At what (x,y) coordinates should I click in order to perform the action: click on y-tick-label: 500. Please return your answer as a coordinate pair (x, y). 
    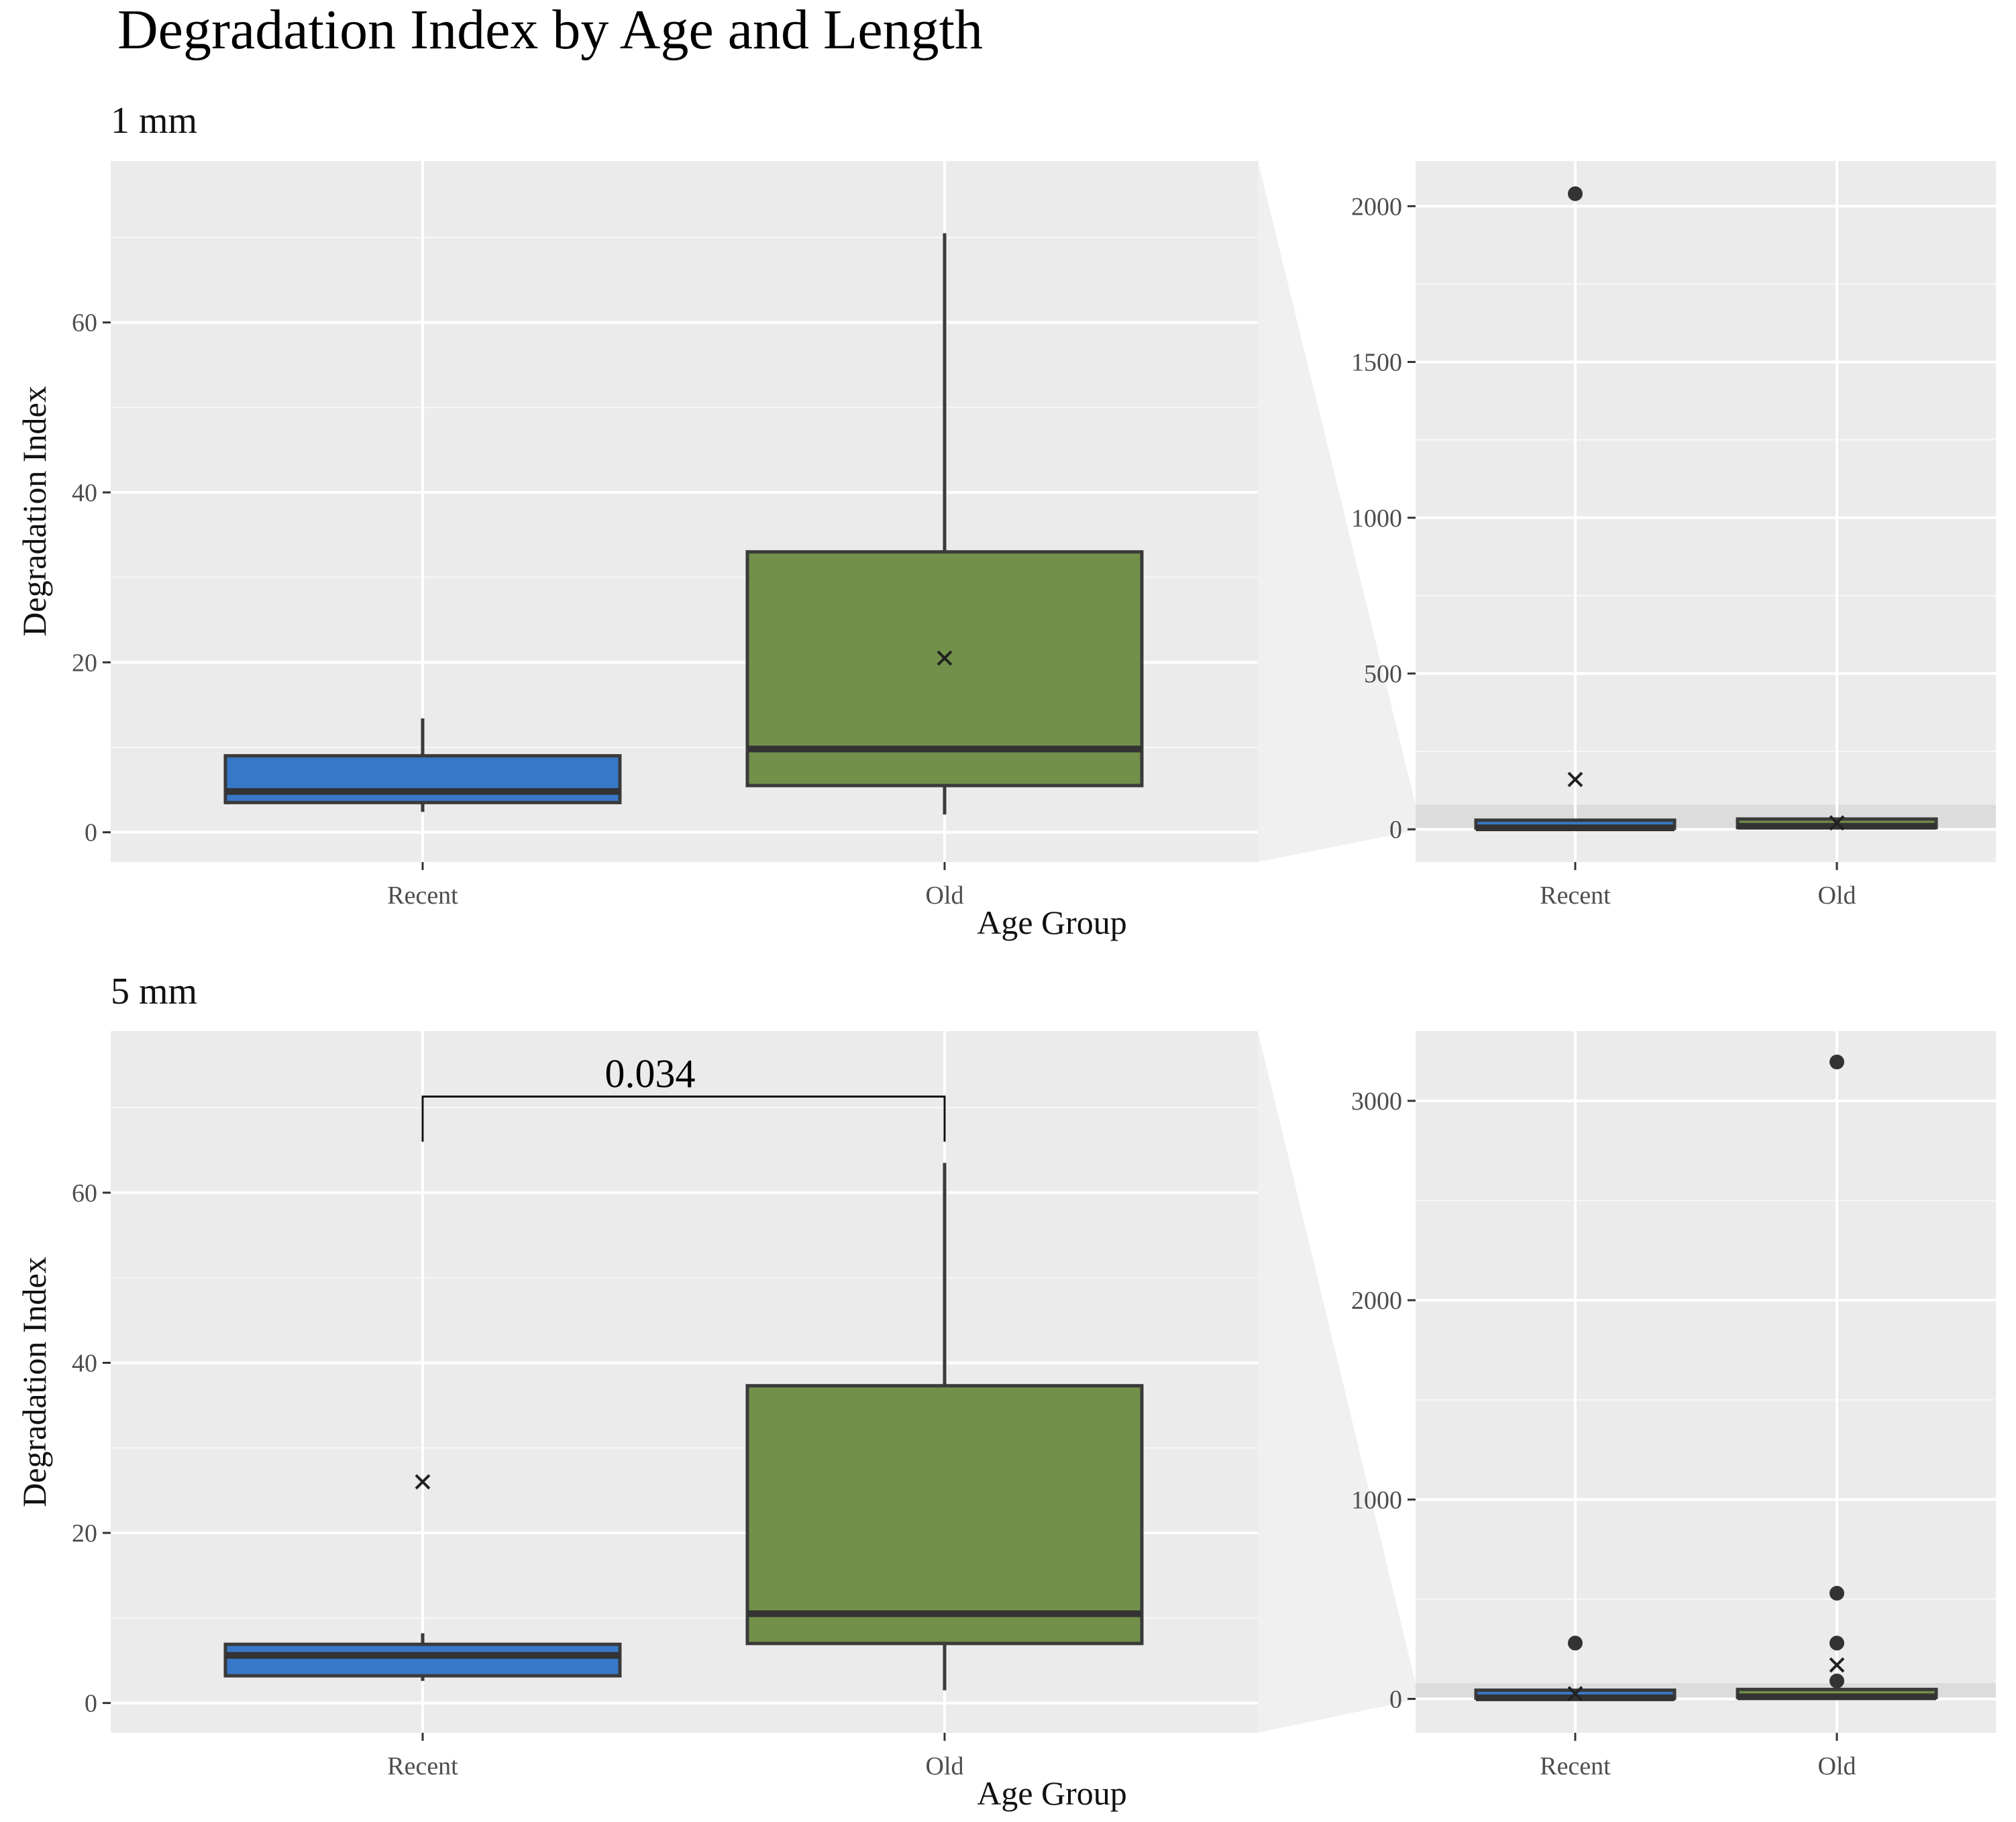
    Looking at the image, I should click on (1383, 674).